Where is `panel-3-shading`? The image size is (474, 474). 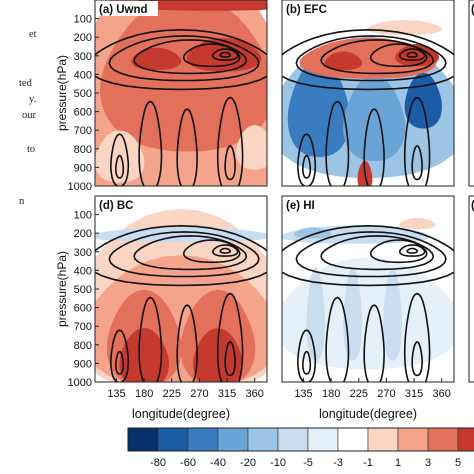 panel-3-shading is located at coordinates (181, 289).